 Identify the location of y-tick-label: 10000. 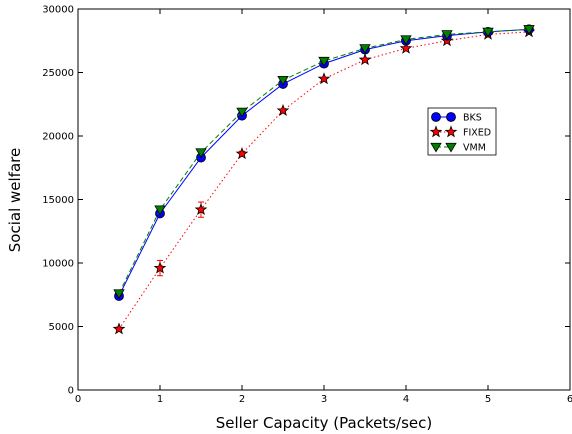
(58, 264).